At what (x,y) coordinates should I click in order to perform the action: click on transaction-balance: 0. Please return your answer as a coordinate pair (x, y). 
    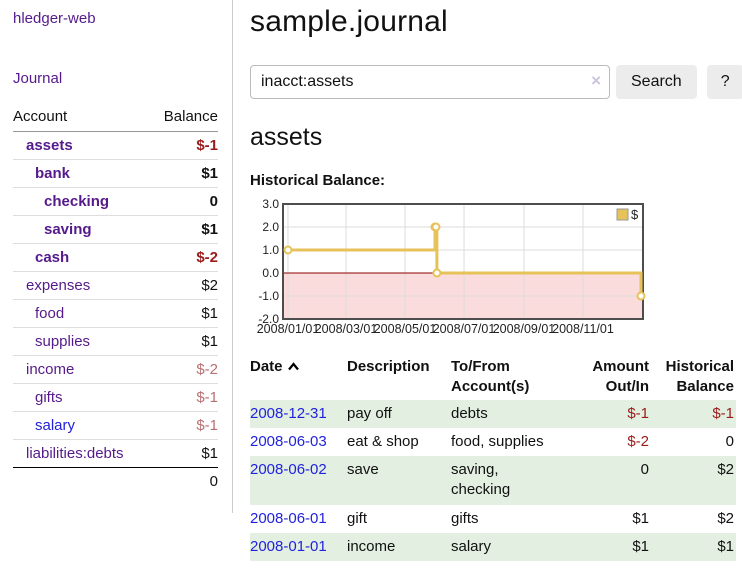
    Looking at the image, I should click on (729, 441).